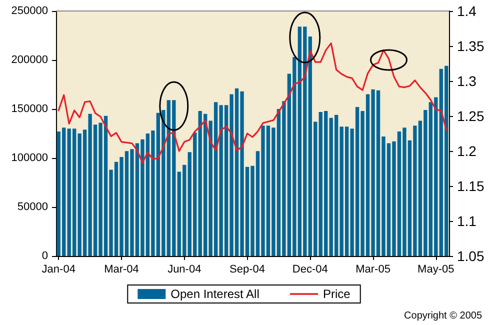 This screenshot has width=488, height=325. What do you see at coordinates (470, 46) in the screenshot?
I see `y2-tick-label: 1.35` at bounding box center [470, 46].